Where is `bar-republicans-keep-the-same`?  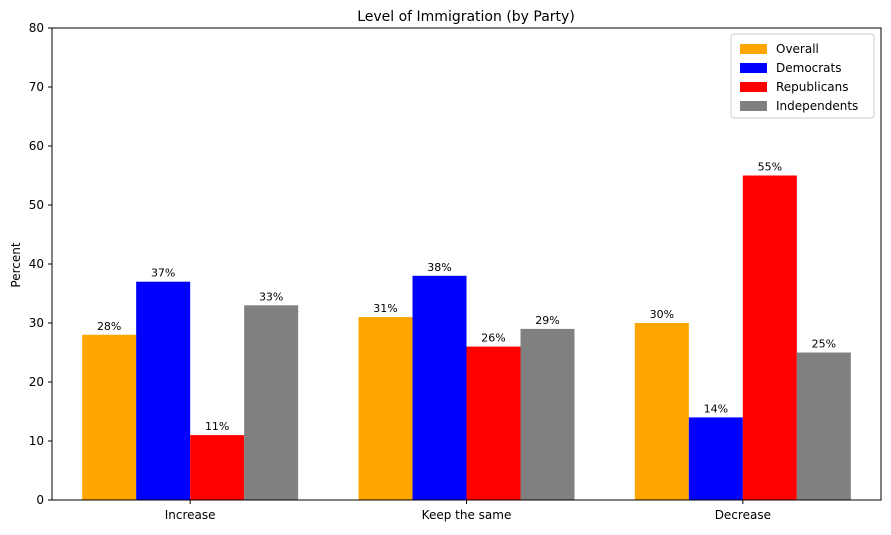
bar-republicans-keep-the-same is located at coordinates (493, 423).